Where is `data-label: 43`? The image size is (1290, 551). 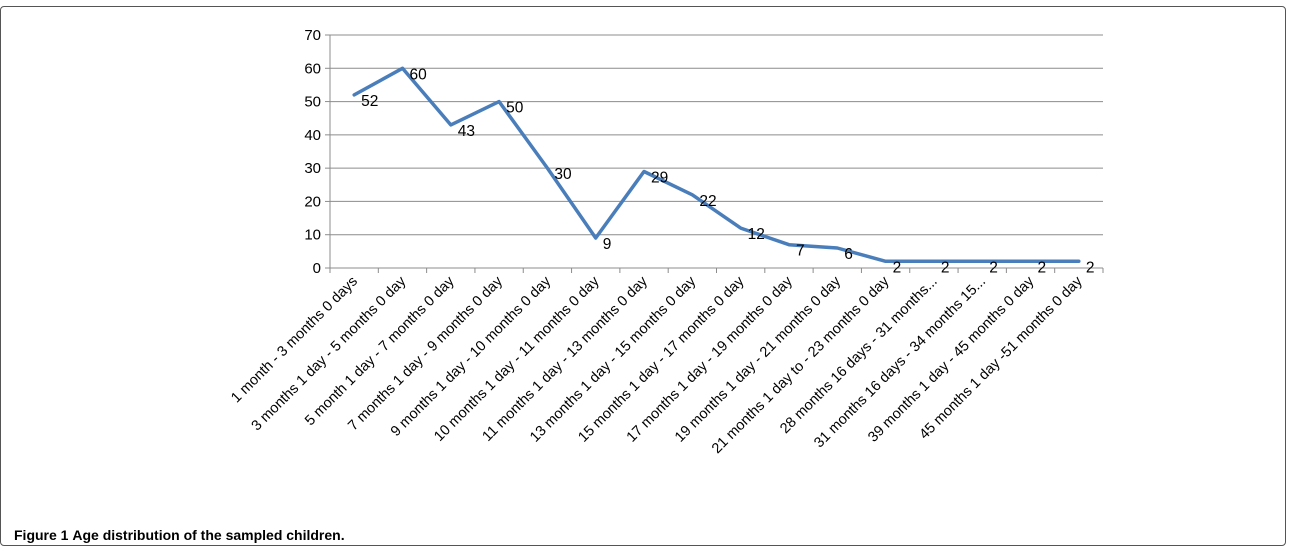
data-label: 43 is located at coordinates (466, 131).